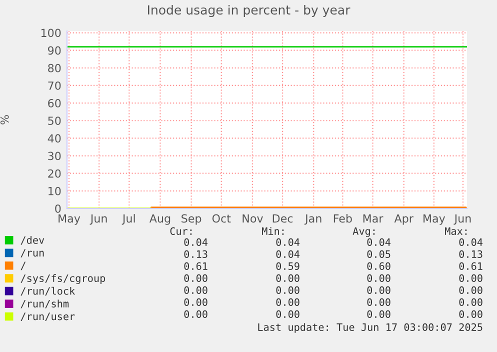 This screenshot has height=352, width=497. I want to click on y-tick-label: 90, so click(54, 50).